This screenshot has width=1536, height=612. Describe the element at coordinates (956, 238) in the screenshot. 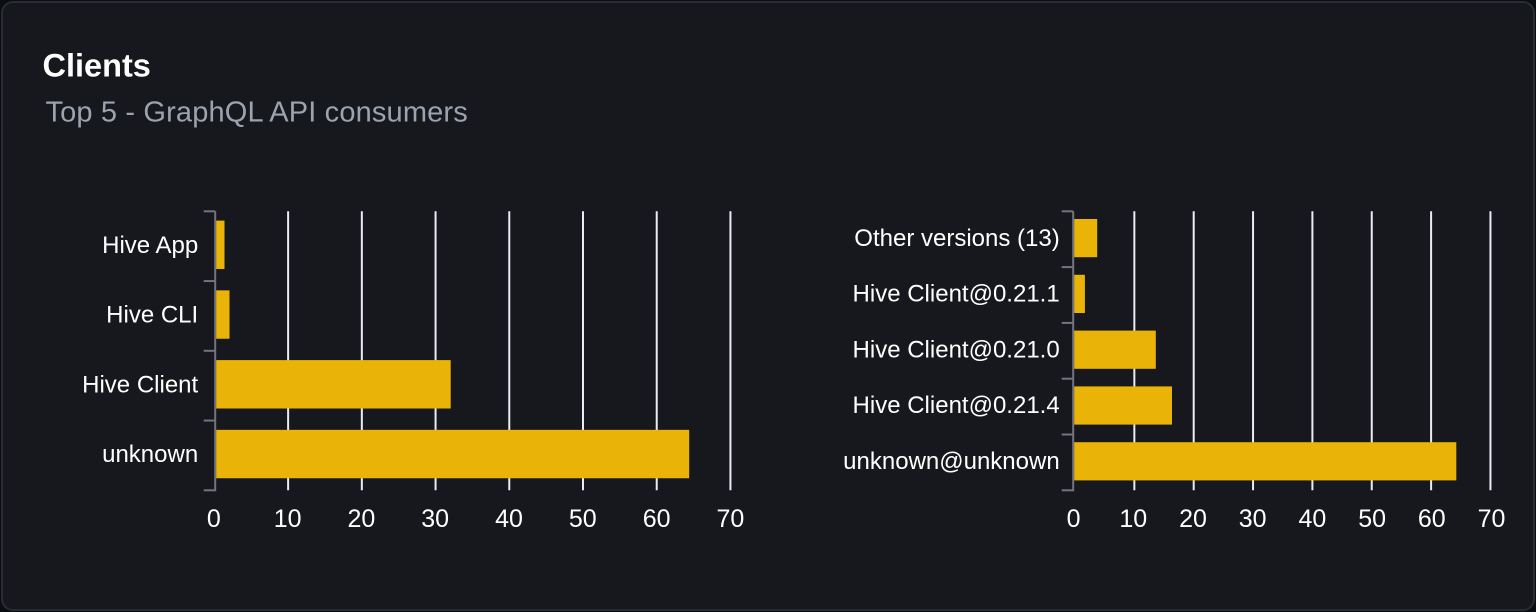

I see `svg-text: Other versions (13)` at that location.